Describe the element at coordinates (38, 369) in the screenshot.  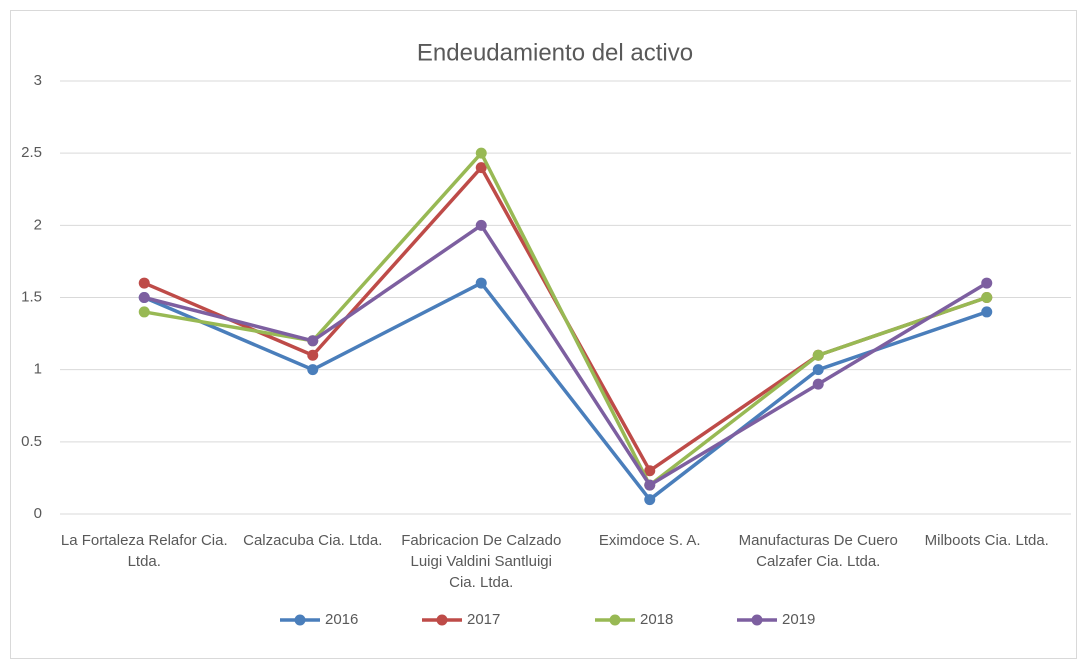
I see `y-tick-label: 1` at that location.